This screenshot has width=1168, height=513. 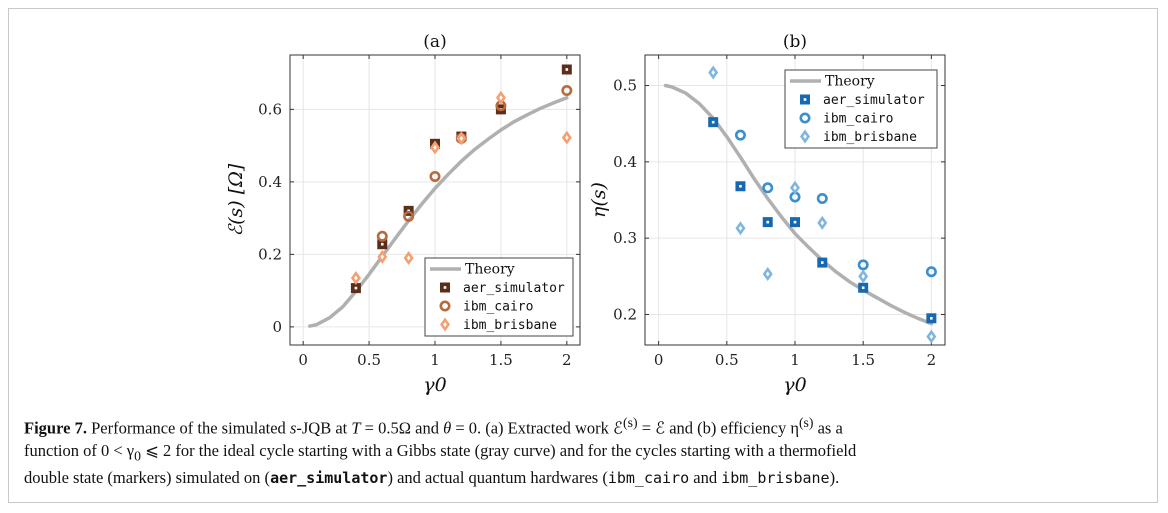 What do you see at coordinates (805, 118) in the screenshot?
I see `legend-marker-shape` at bounding box center [805, 118].